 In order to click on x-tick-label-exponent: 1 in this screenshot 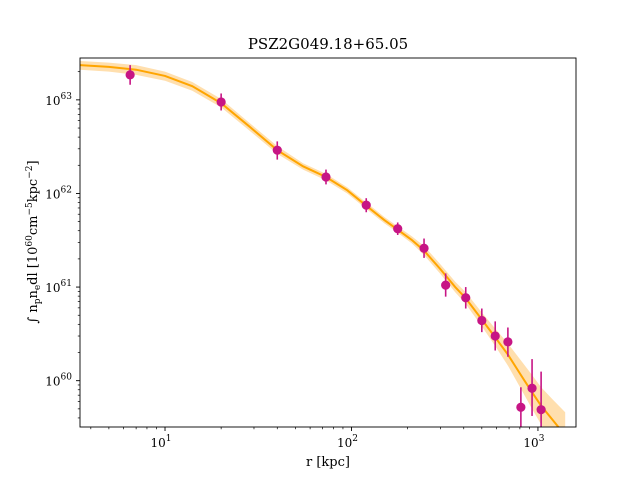, I will do `click(169, 439)`.